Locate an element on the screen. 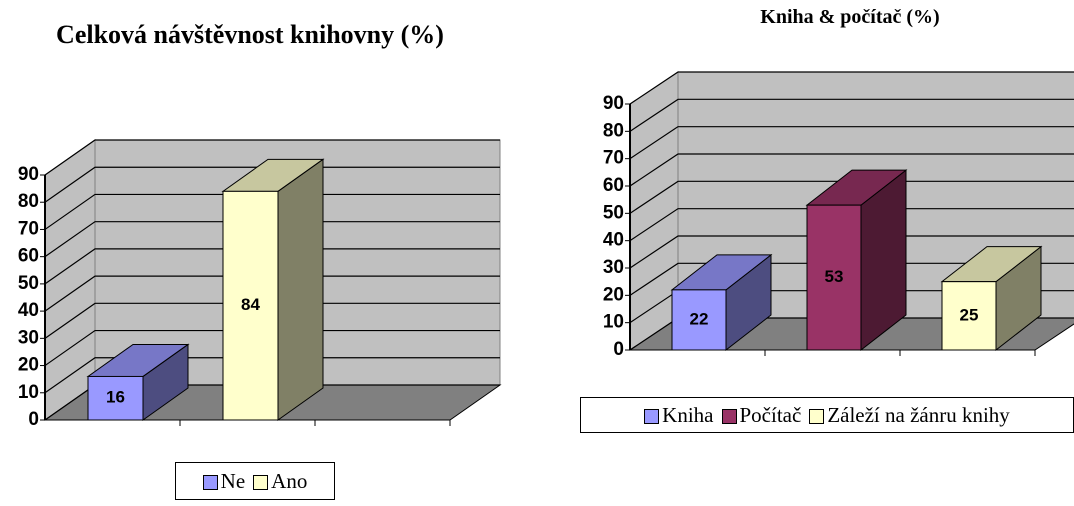  legend-item: Ne is located at coordinates (224, 481).